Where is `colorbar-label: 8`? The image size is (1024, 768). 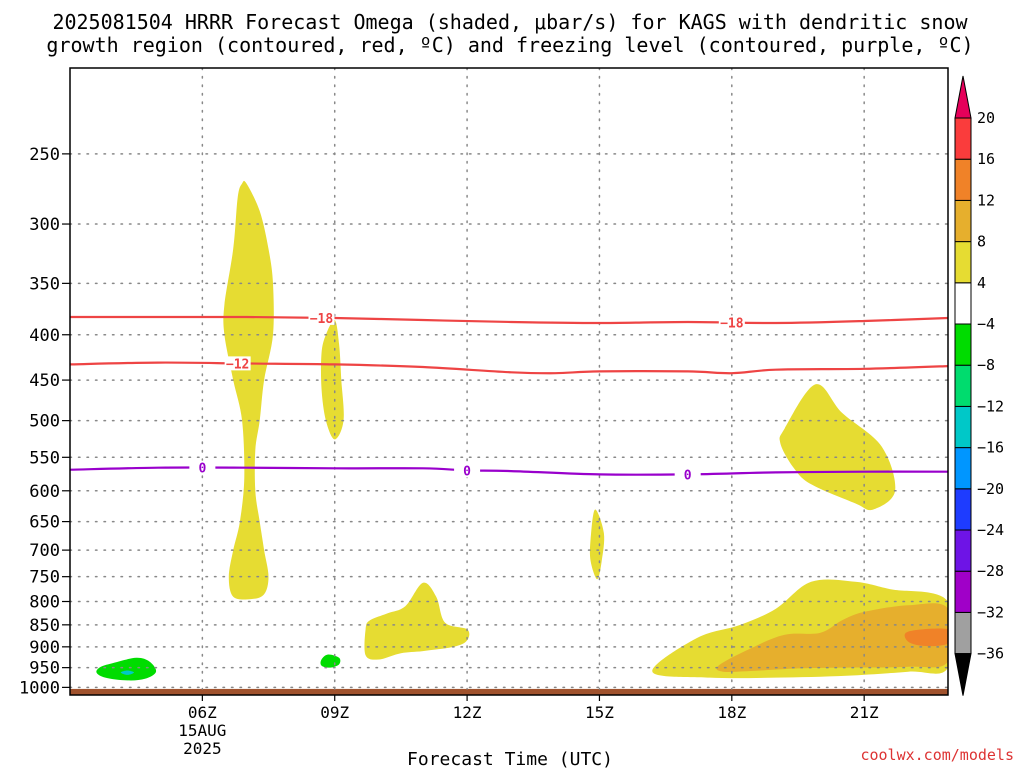
colorbar-label: 8 is located at coordinates (981, 242).